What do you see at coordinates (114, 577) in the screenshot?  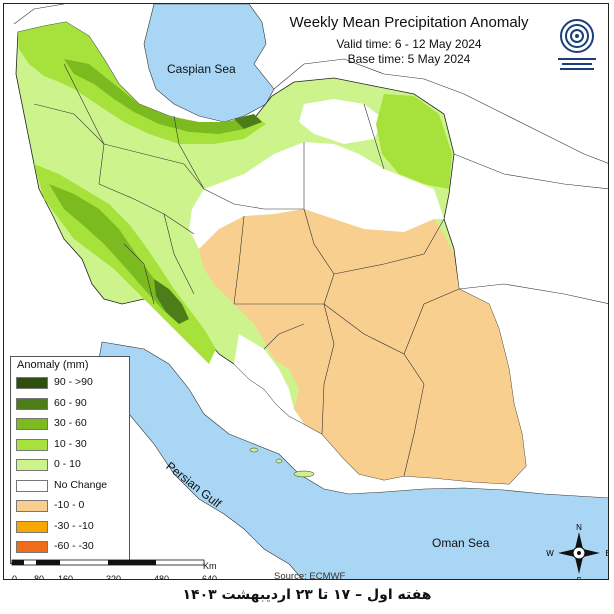 I see `scale-tick-label: 320` at bounding box center [114, 577].